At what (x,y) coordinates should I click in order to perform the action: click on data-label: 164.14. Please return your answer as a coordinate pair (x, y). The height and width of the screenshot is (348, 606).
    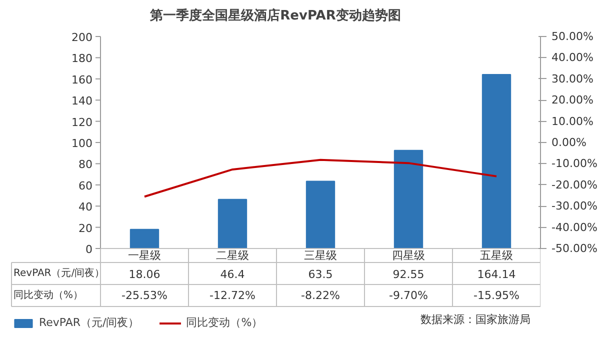
    Looking at the image, I should click on (496, 274).